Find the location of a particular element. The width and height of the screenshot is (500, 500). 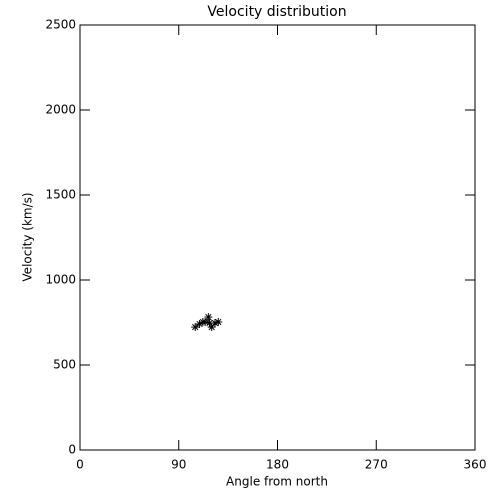

x-tick-label: 90 is located at coordinates (178, 465).